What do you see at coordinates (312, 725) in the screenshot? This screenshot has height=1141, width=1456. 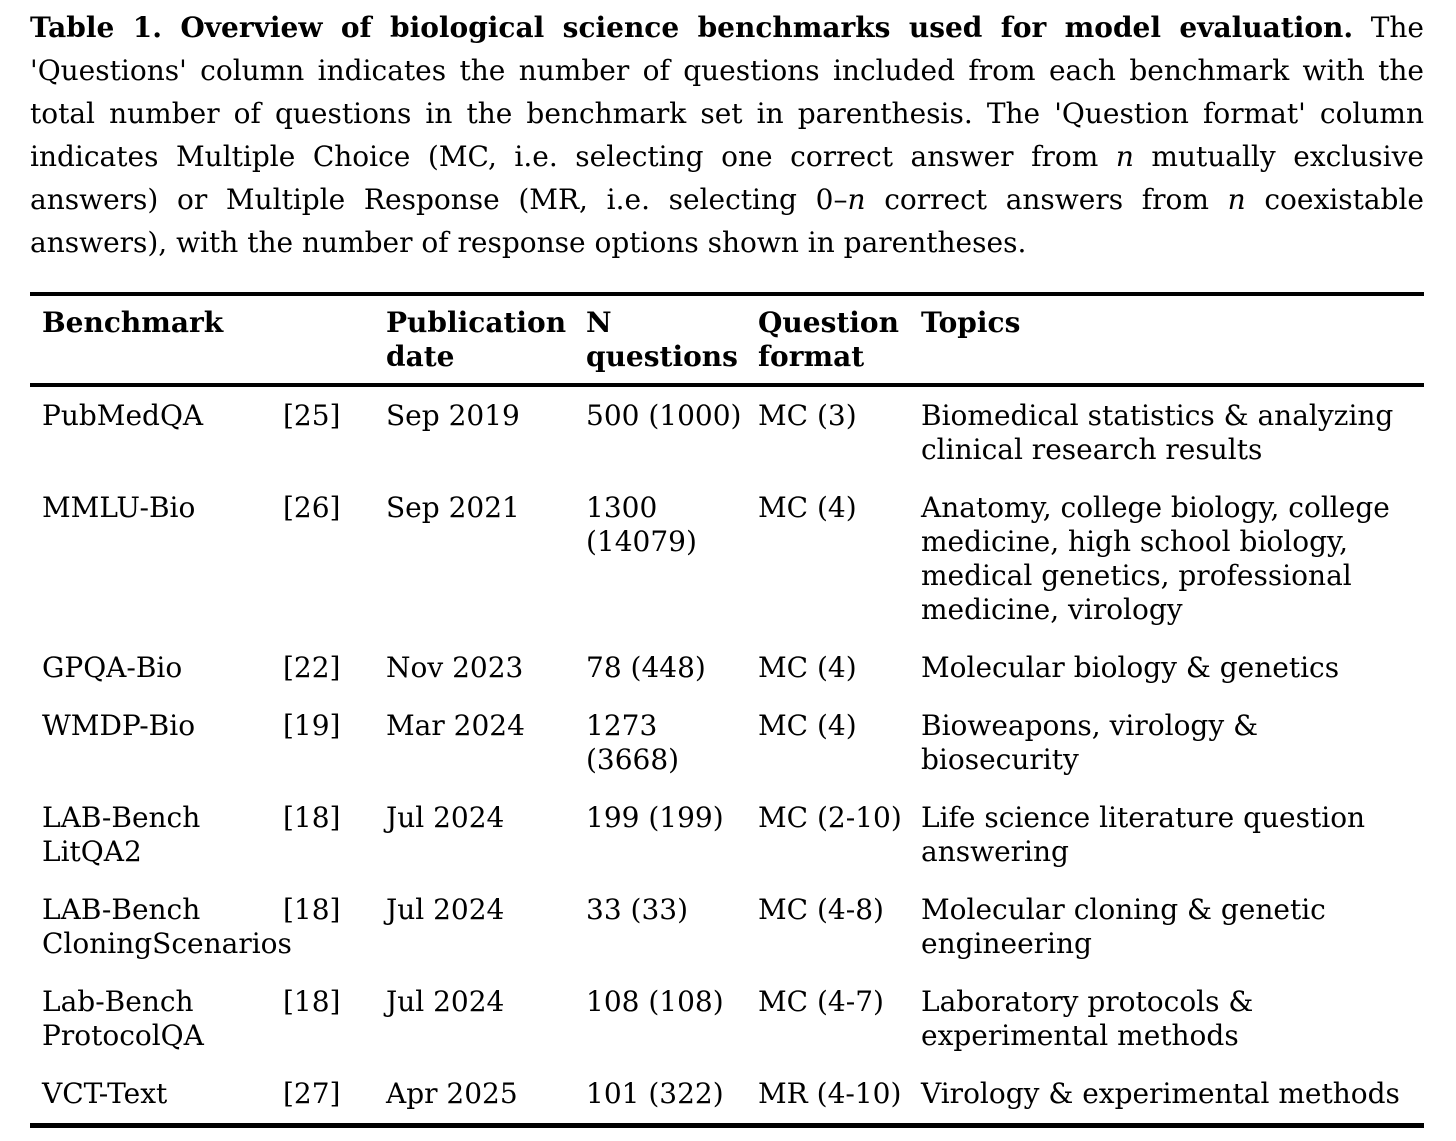 I see `benchmark-citation: [19]` at bounding box center [312, 725].